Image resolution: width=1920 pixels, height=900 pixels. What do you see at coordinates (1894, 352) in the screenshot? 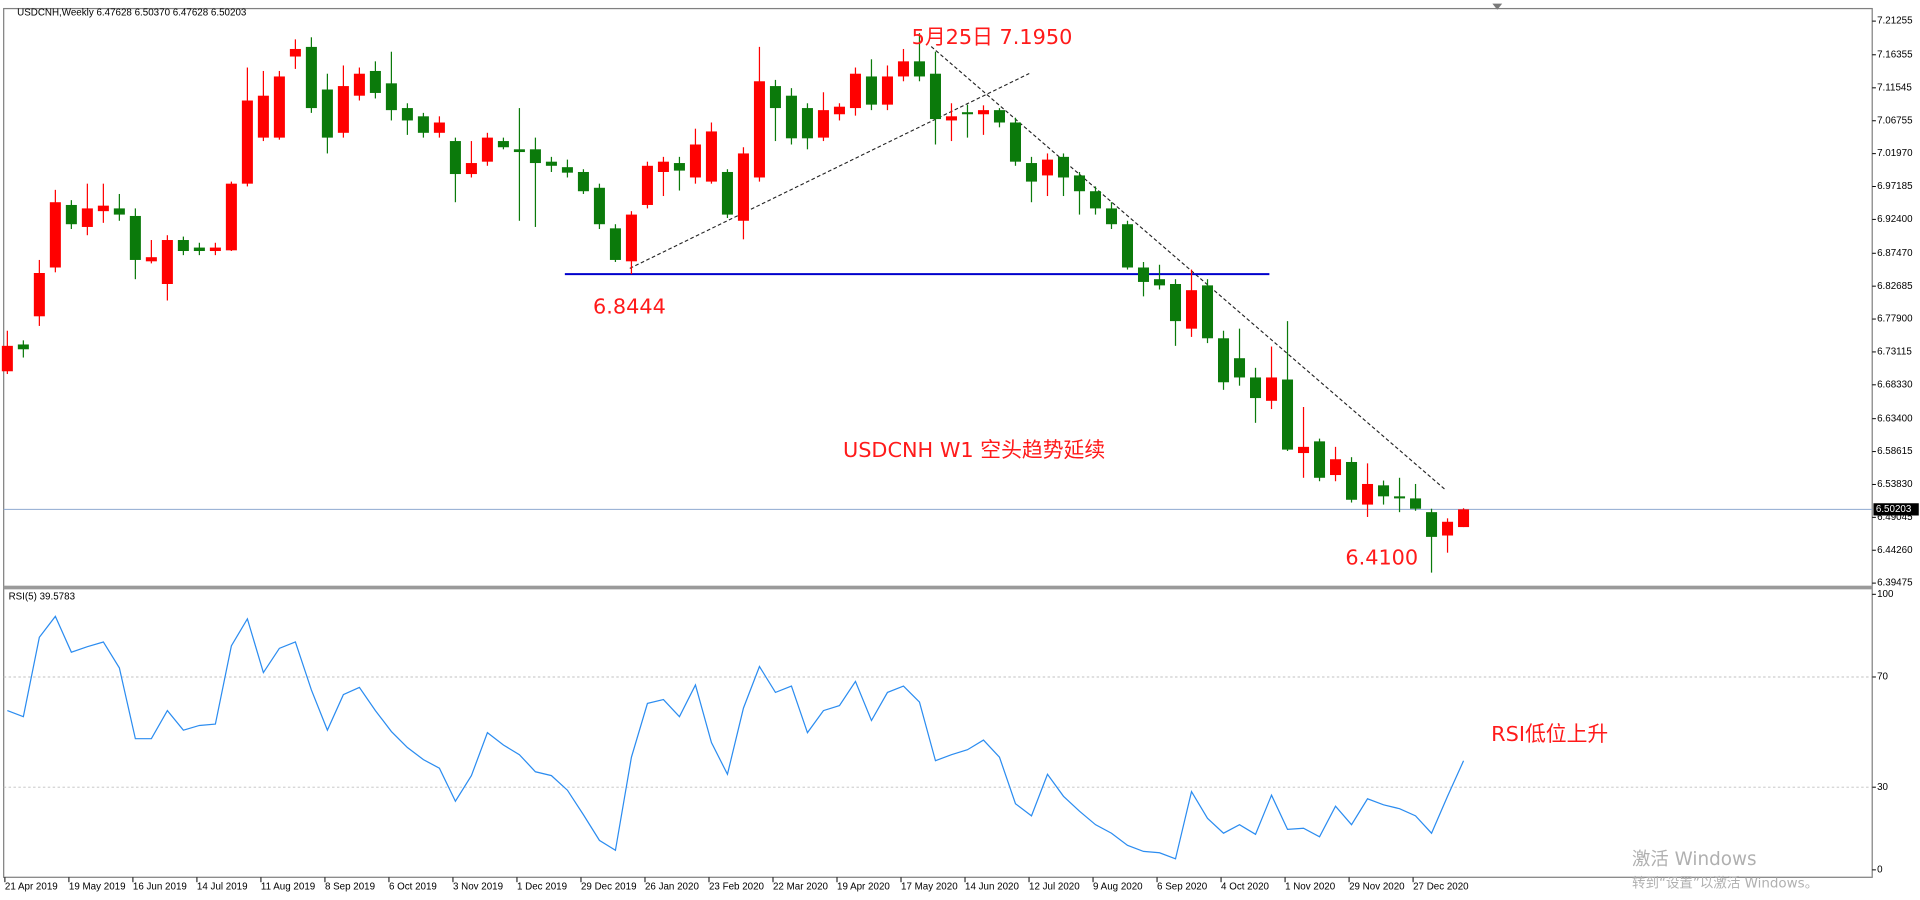
I see `y-tick-label: 6.73115` at bounding box center [1894, 352].